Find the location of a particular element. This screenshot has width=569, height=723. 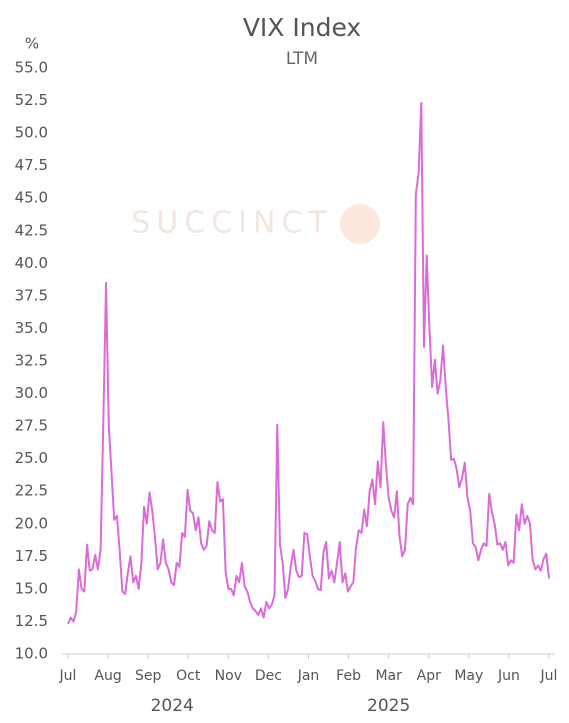

chart-subtitle: LTM is located at coordinates (302, 59).